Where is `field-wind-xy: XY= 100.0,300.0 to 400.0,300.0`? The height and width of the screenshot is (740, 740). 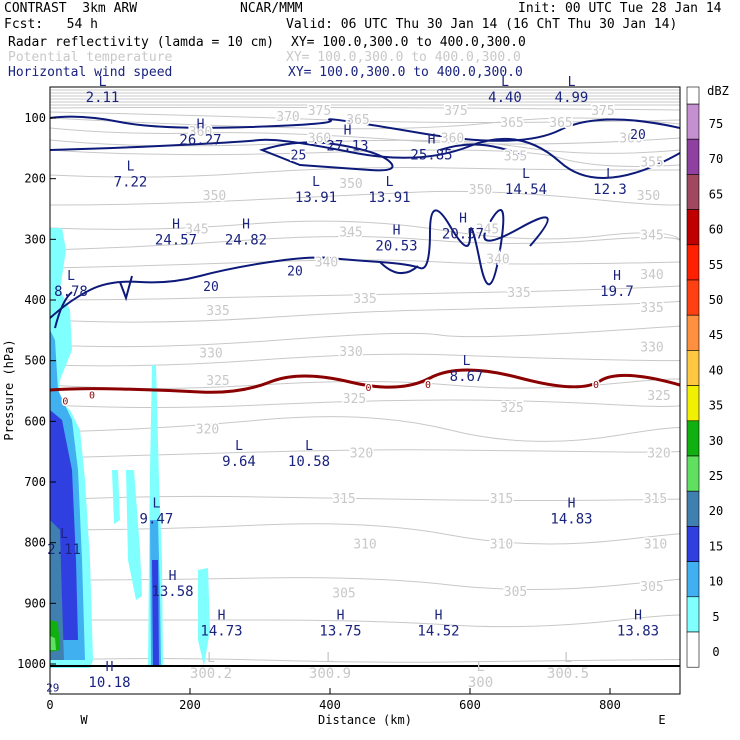
field-wind-xy: XY= 100.0,300.0 to 400.0,300.0 is located at coordinates (405, 72).